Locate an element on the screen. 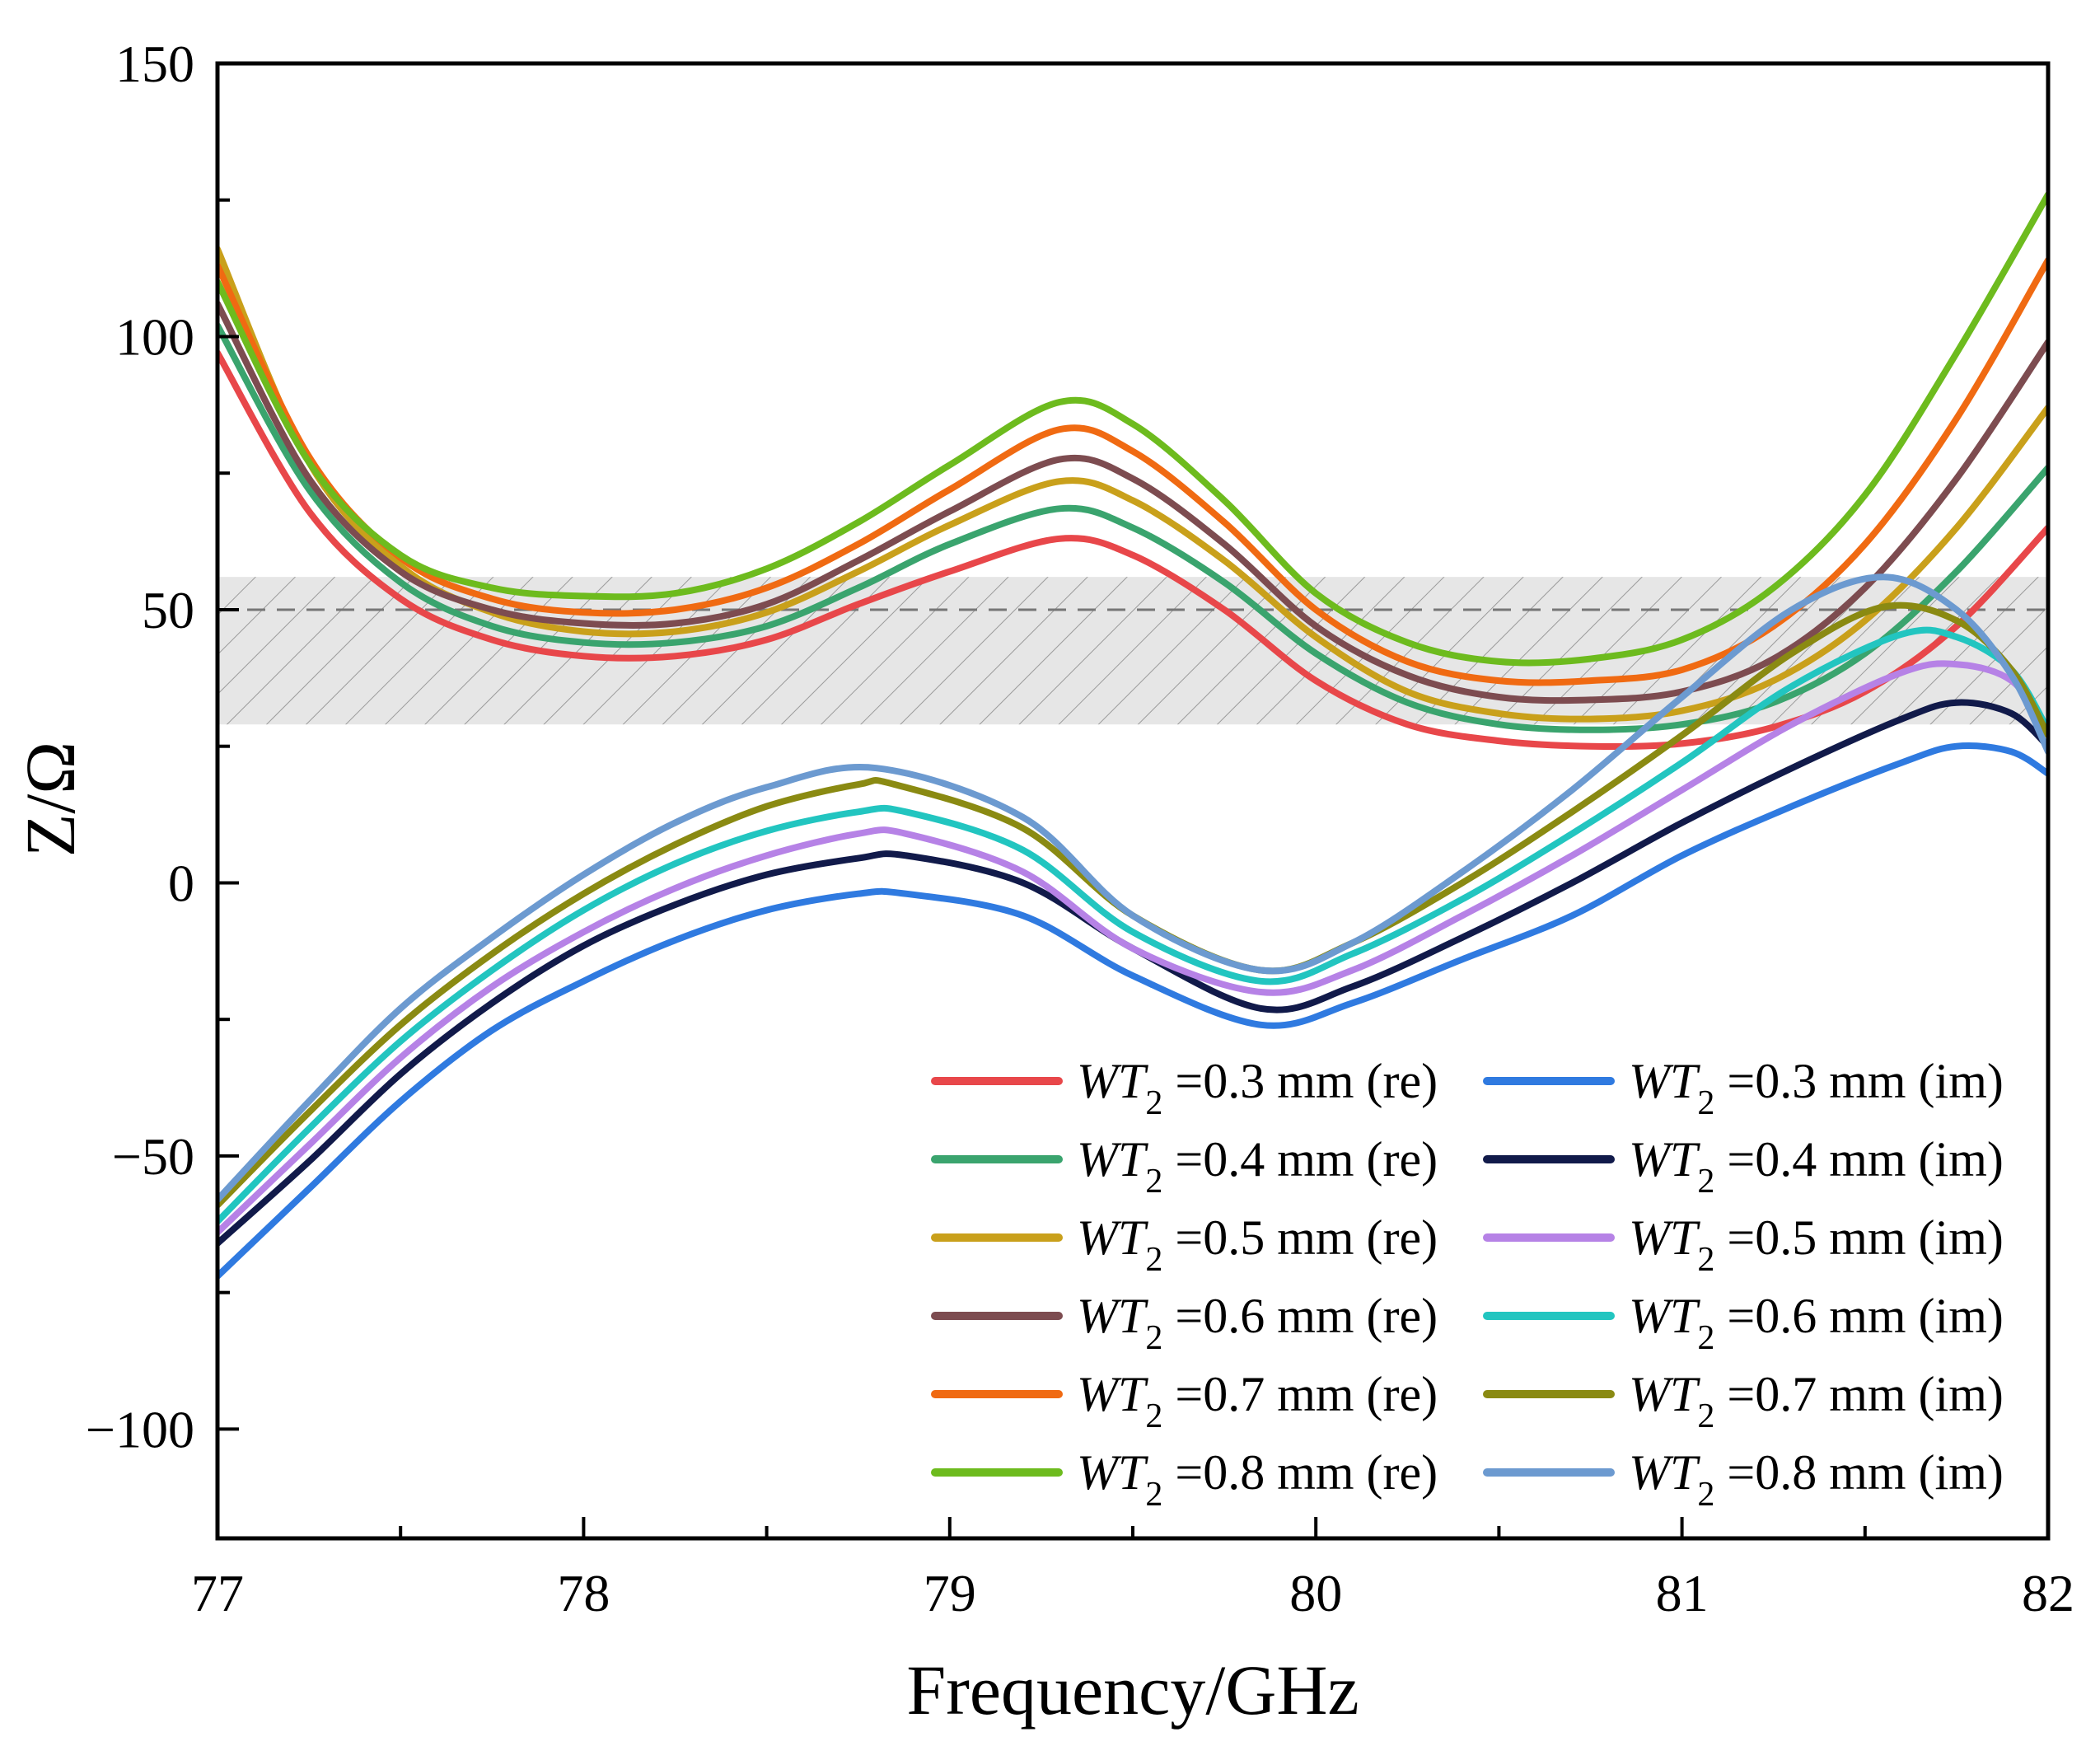 The image size is (2100, 1760). legend-item: WT2 =0.6 mm (im) is located at coordinates (1744, 1323).